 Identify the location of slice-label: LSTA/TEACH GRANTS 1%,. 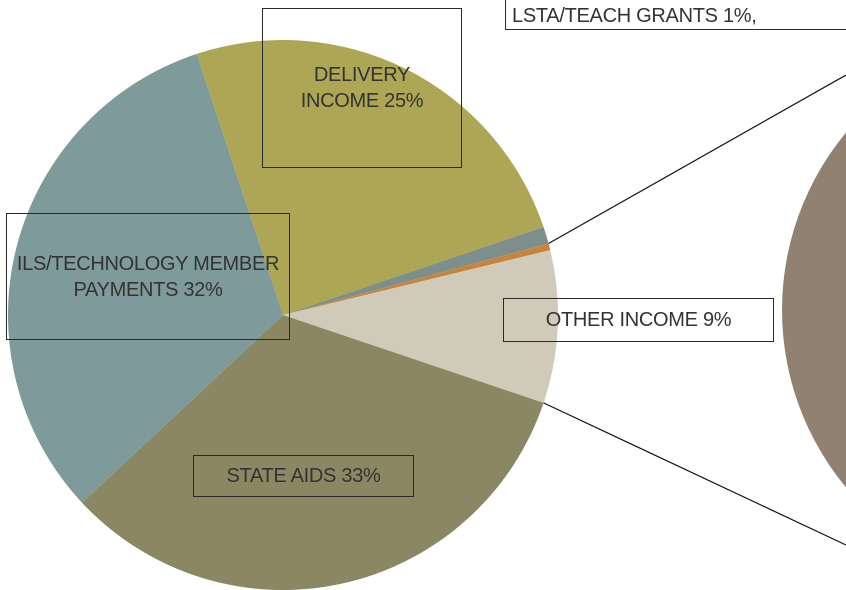
(675, 15).